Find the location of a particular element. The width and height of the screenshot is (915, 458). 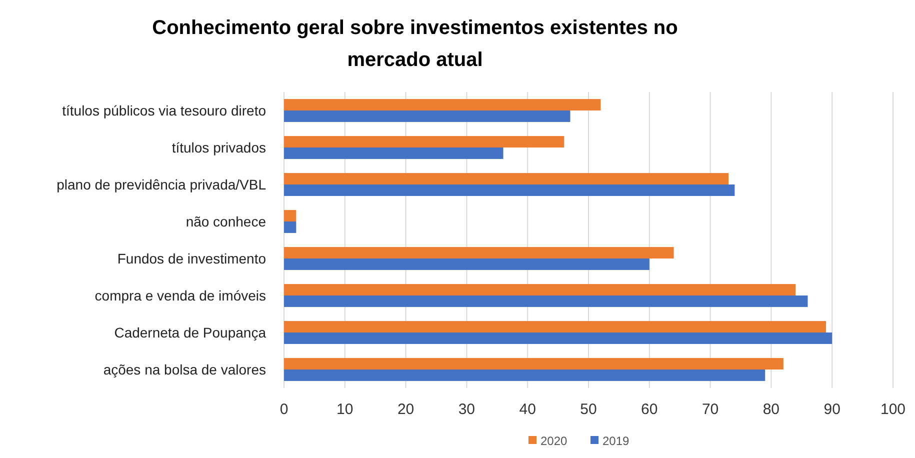

y-tick-label: ações na bolsa de valores is located at coordinates (184, 369).